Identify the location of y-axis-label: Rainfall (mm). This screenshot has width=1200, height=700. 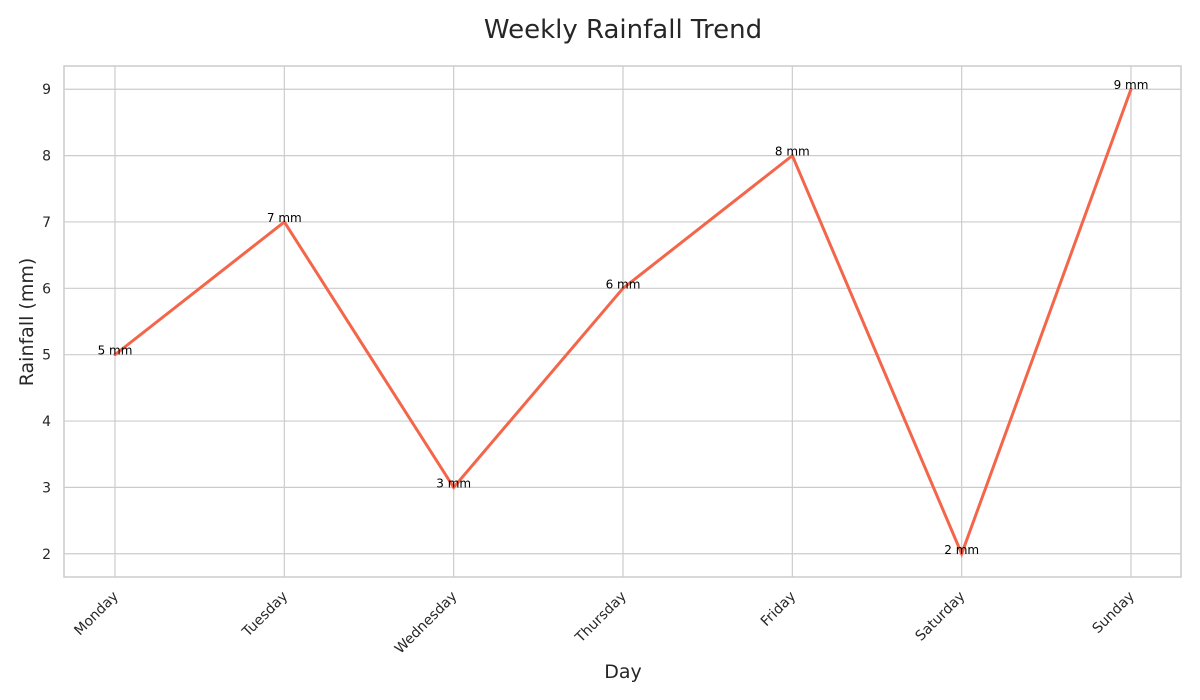
(27, 322).